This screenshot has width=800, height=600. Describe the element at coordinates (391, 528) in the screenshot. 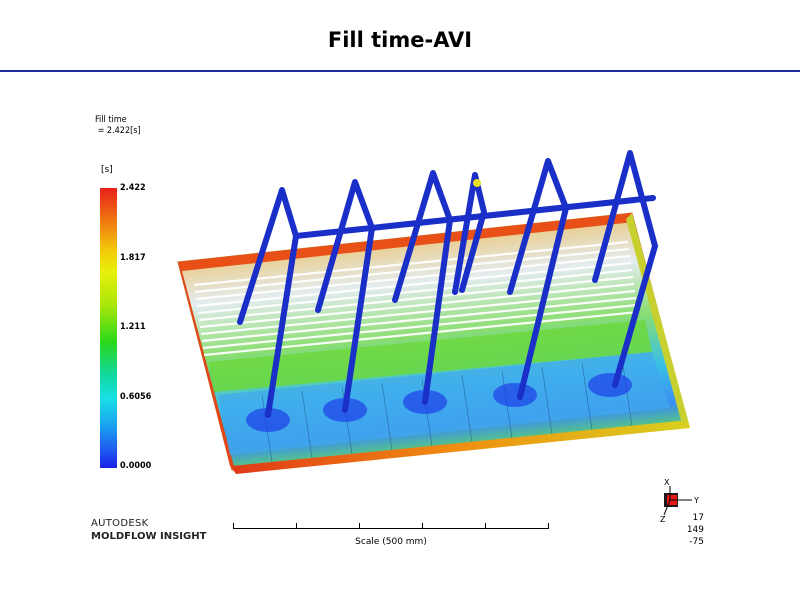

I see `scale-bar` at that location.